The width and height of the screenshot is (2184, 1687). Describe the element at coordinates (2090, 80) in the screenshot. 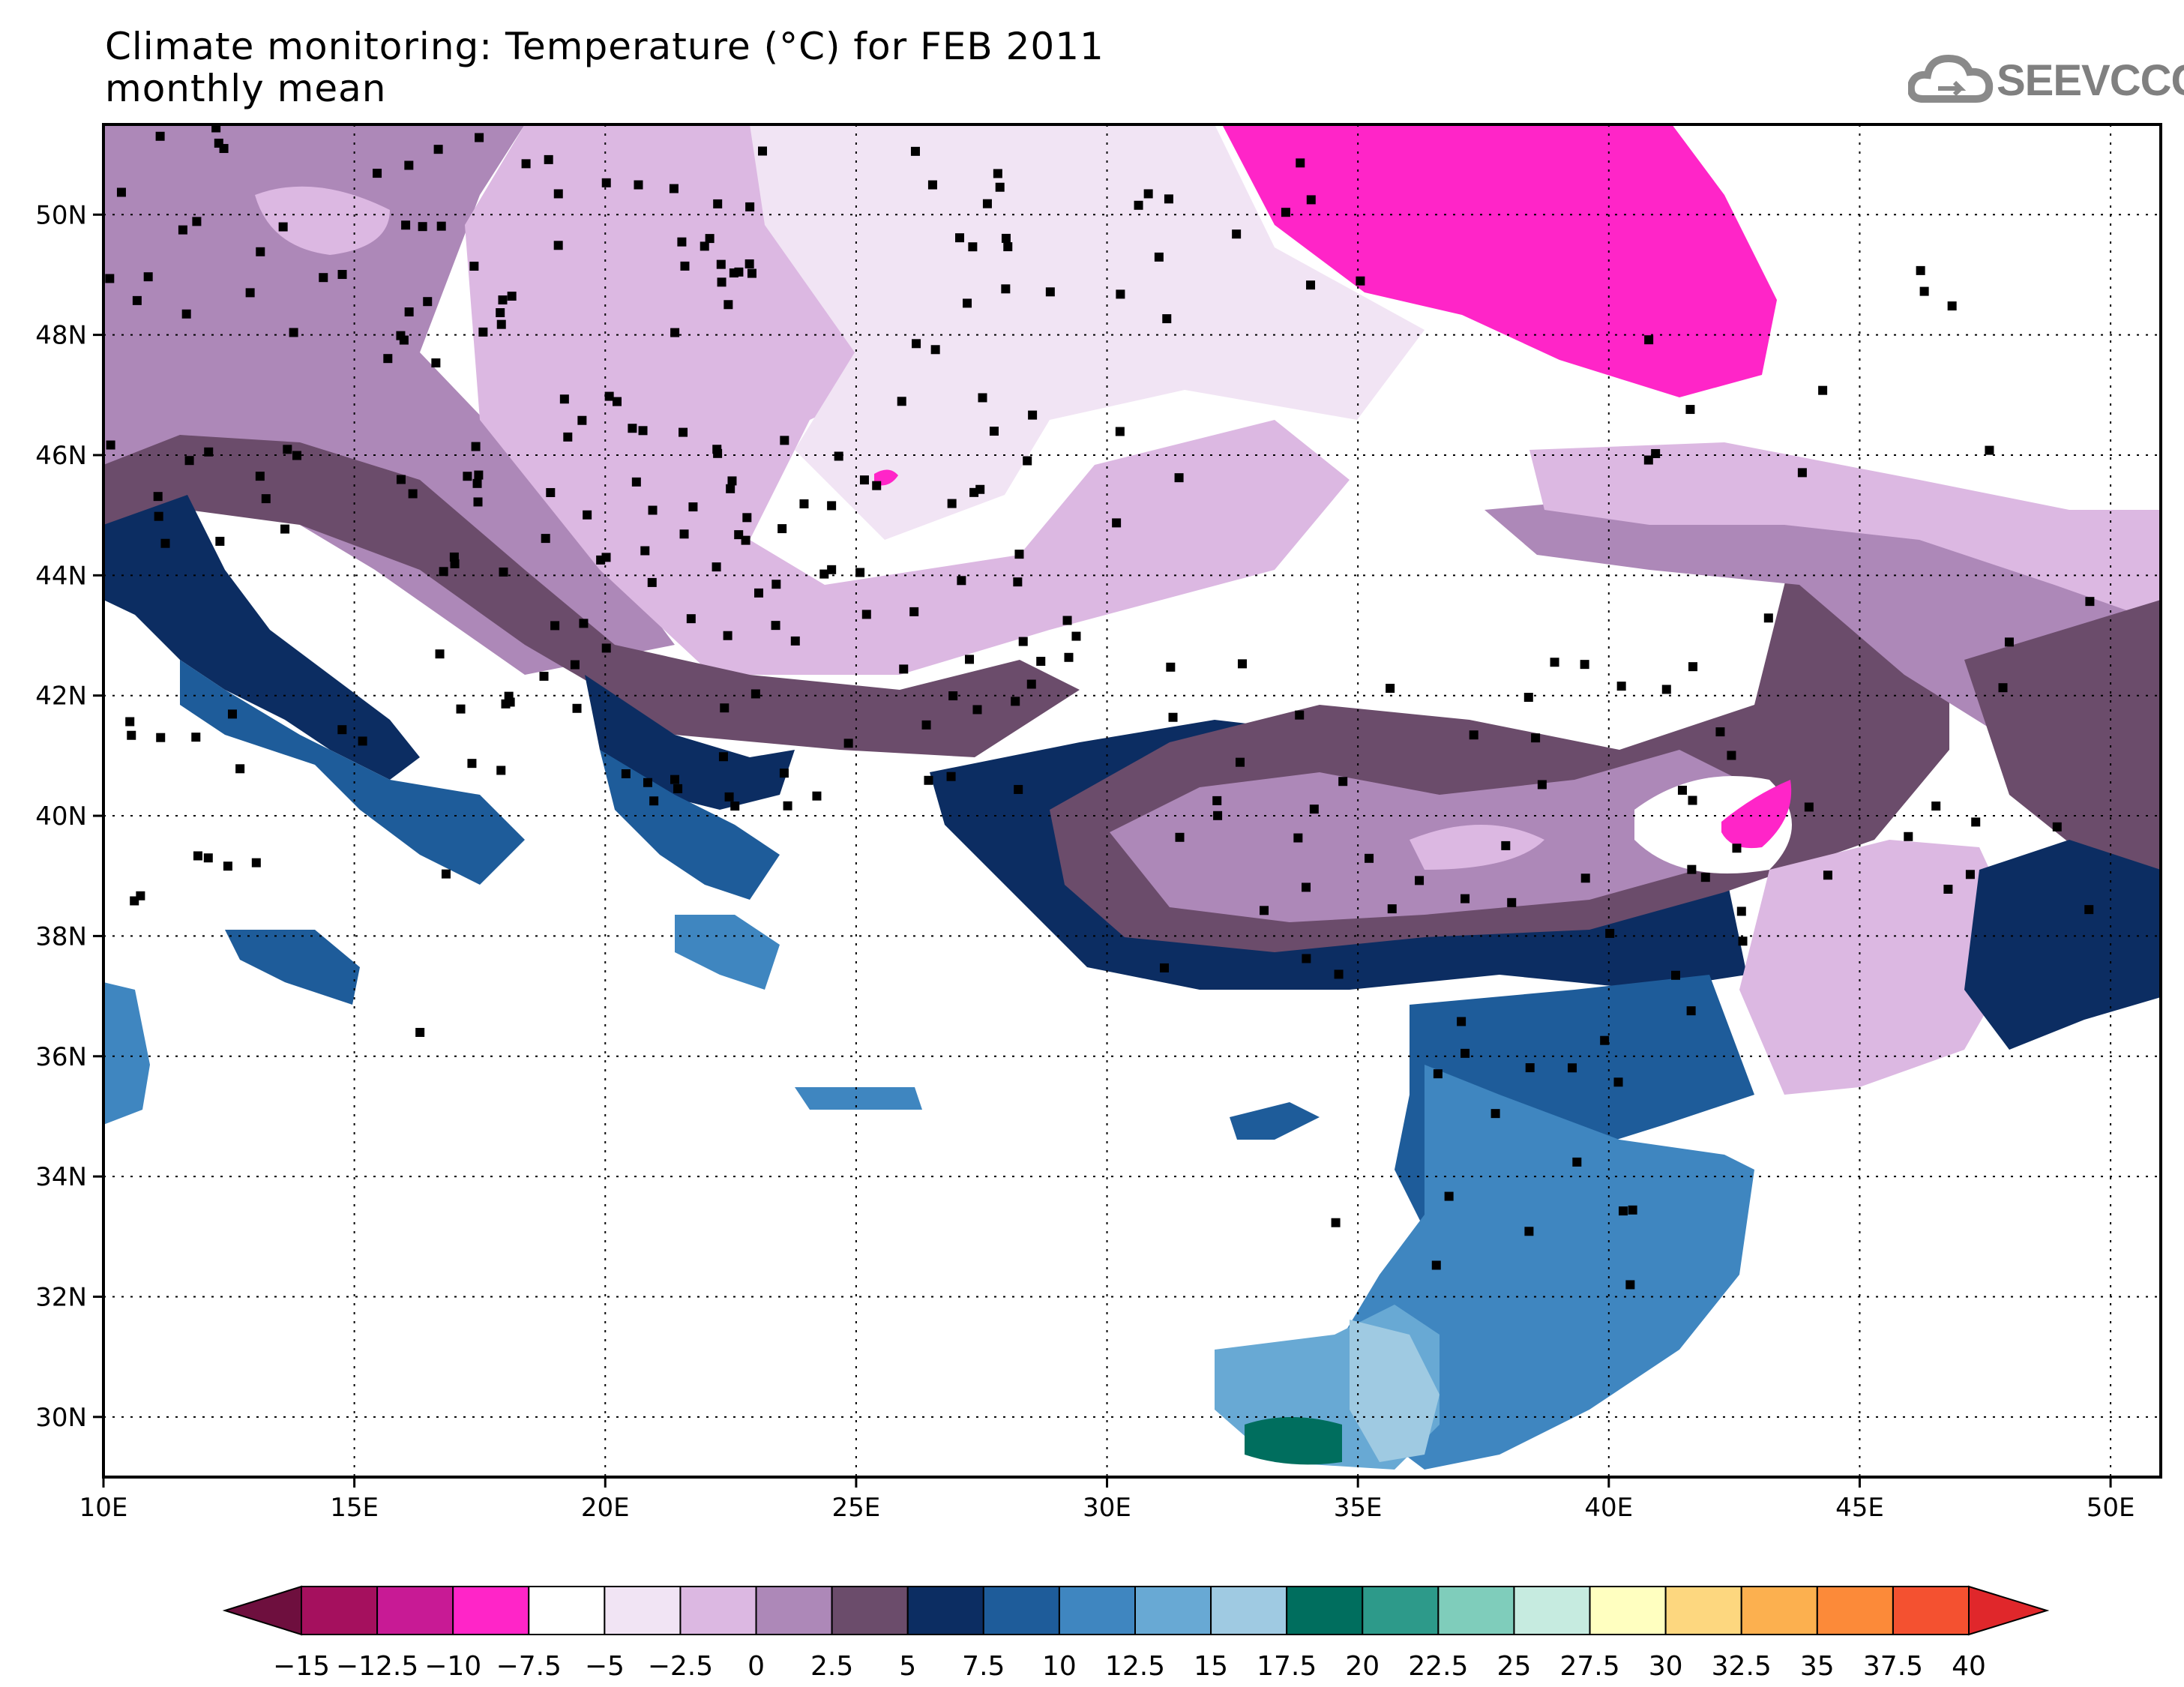

I see `logo-text: SEEVCCC` at that location.